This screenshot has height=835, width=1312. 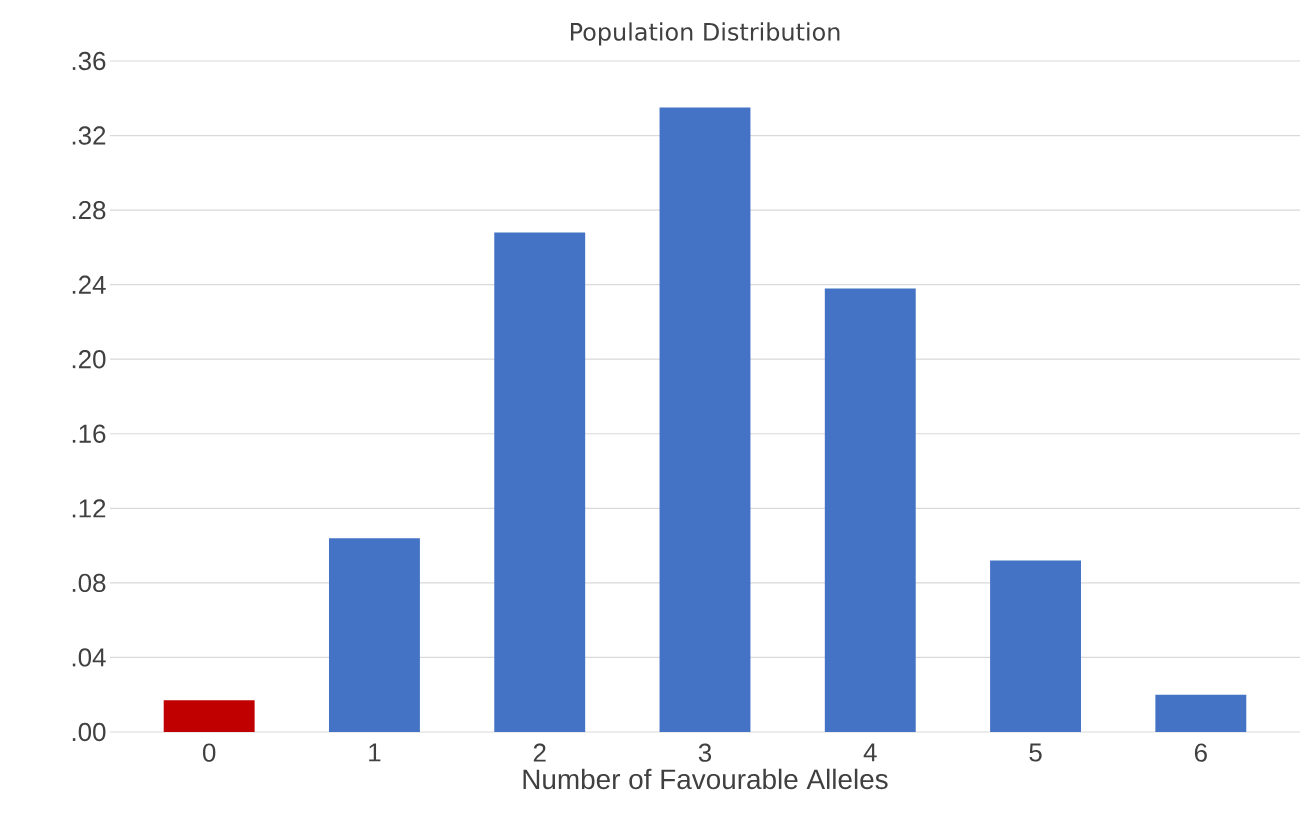 What do you see at coordinates (89, 359) in the screenshot?
I see `y-tick-label: .20` at bounding box center [89, 359].